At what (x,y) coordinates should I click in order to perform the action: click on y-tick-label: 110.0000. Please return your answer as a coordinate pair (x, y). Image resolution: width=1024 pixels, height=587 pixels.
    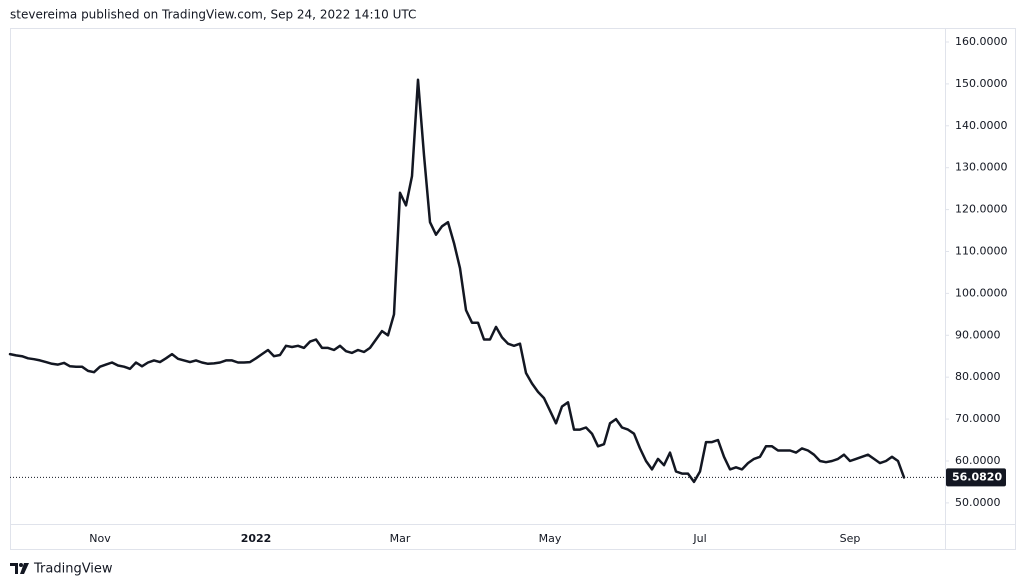
    Looking at the image, I should click on (981, 250).